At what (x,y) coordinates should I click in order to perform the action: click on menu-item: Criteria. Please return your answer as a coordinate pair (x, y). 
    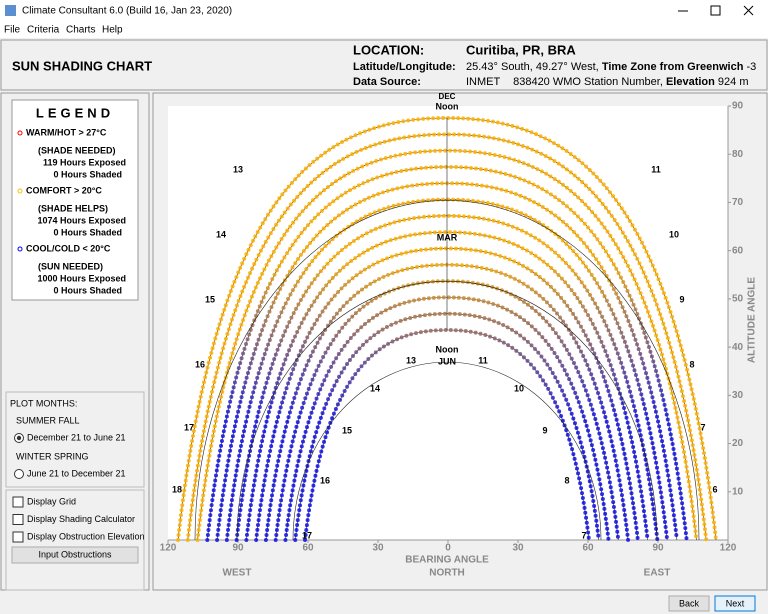
    Looking at the image, I should click on (43, 30).